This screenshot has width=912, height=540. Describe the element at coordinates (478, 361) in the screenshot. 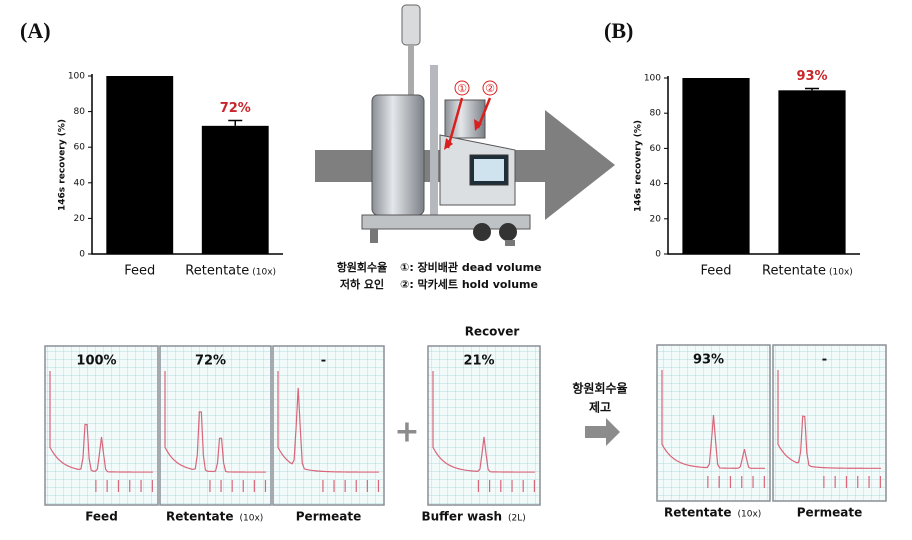

I see `chromatogram-value: 21%` at that location.